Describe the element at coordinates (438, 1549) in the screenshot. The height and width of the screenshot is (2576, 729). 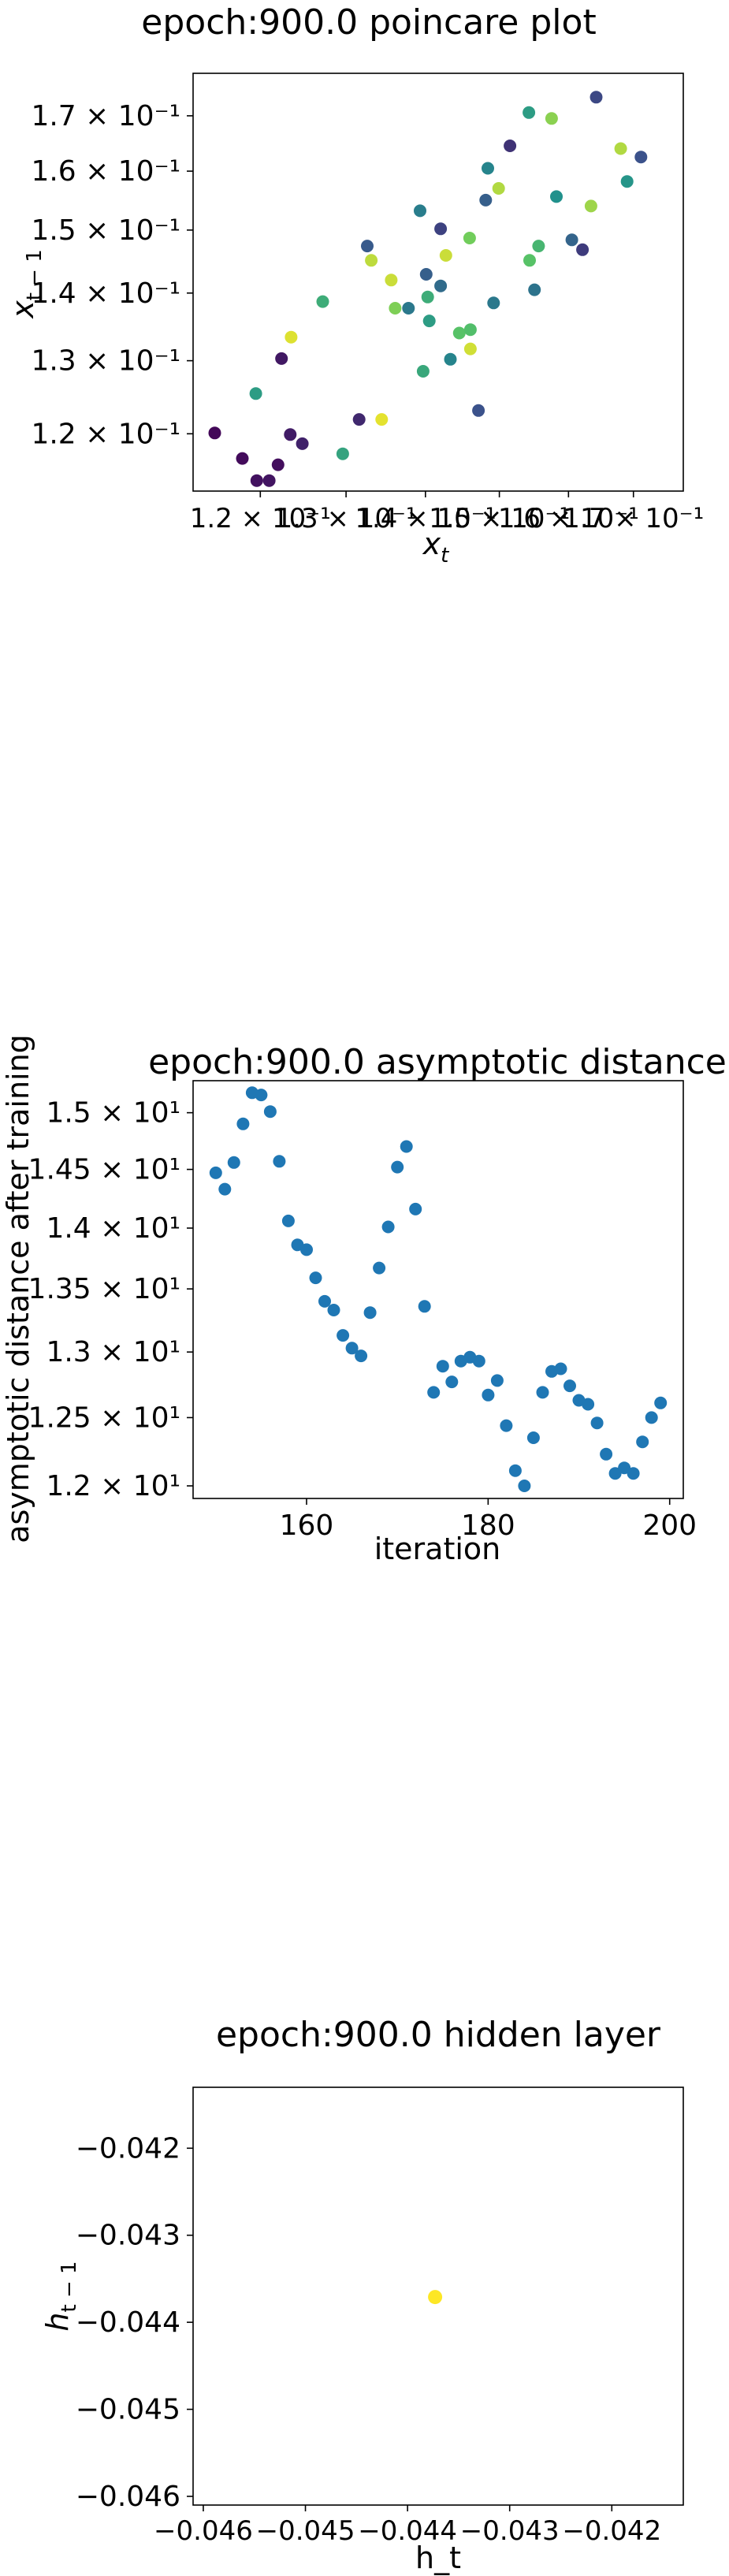
I see `x-axis-label: iteration` at that location.